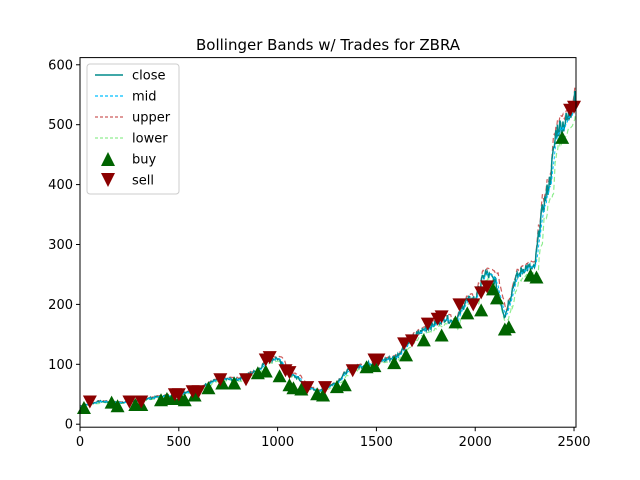  What do you see at coordinates (69, 425) in the screenshot?
I see `y-tick-label: 0` at bounding box center [69, 425].